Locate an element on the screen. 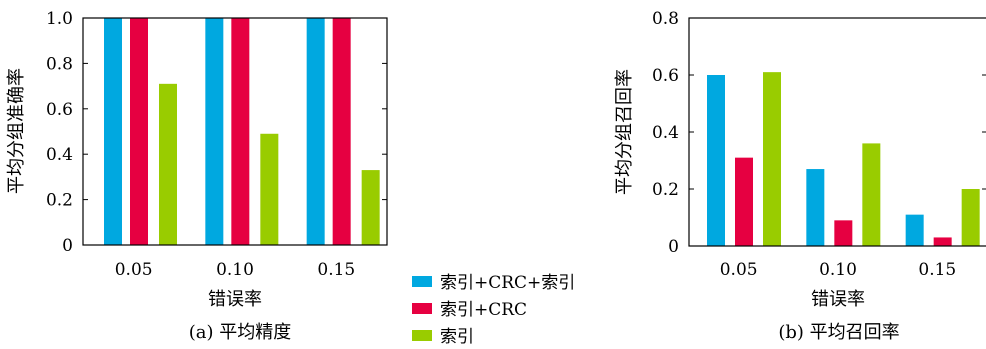 The width and height of the screenshot is (986, 349). legend-label-2: 索引+CRC is located at coordinates (483, 310).